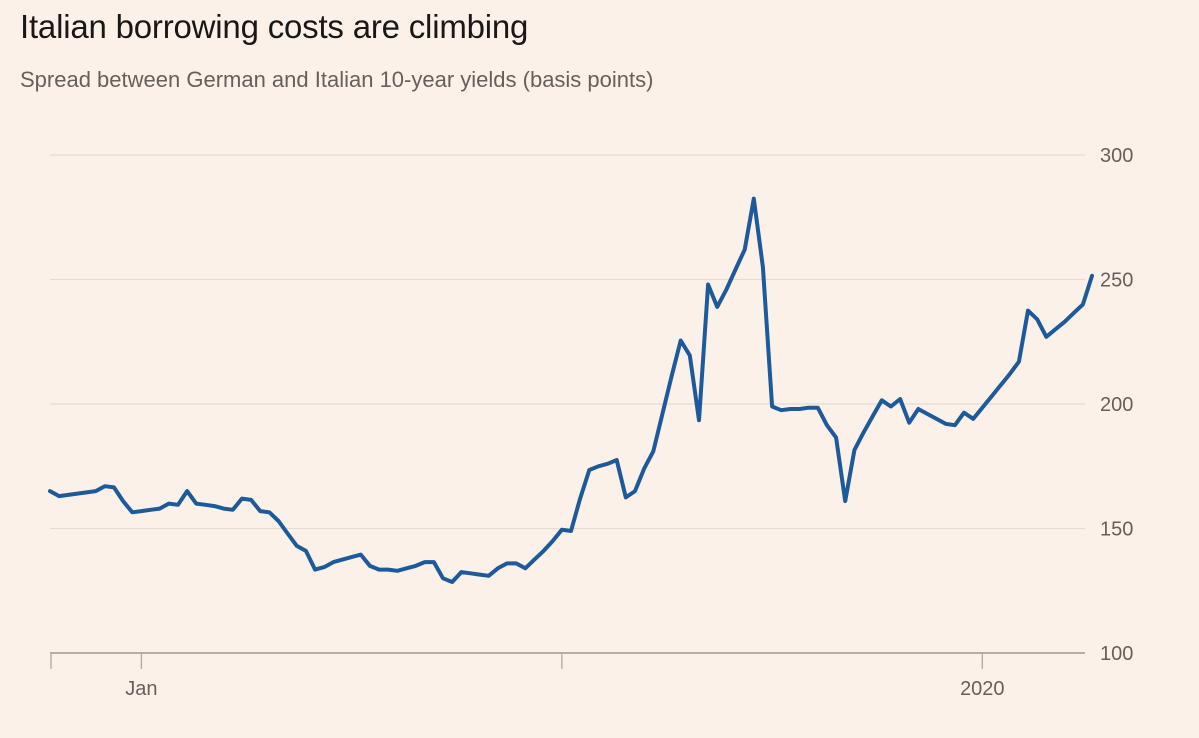 Image resolution: width=1199 pixels, height=738 pixels. I want to click on x-tick-label-jan: Jan, so click(141, 689).